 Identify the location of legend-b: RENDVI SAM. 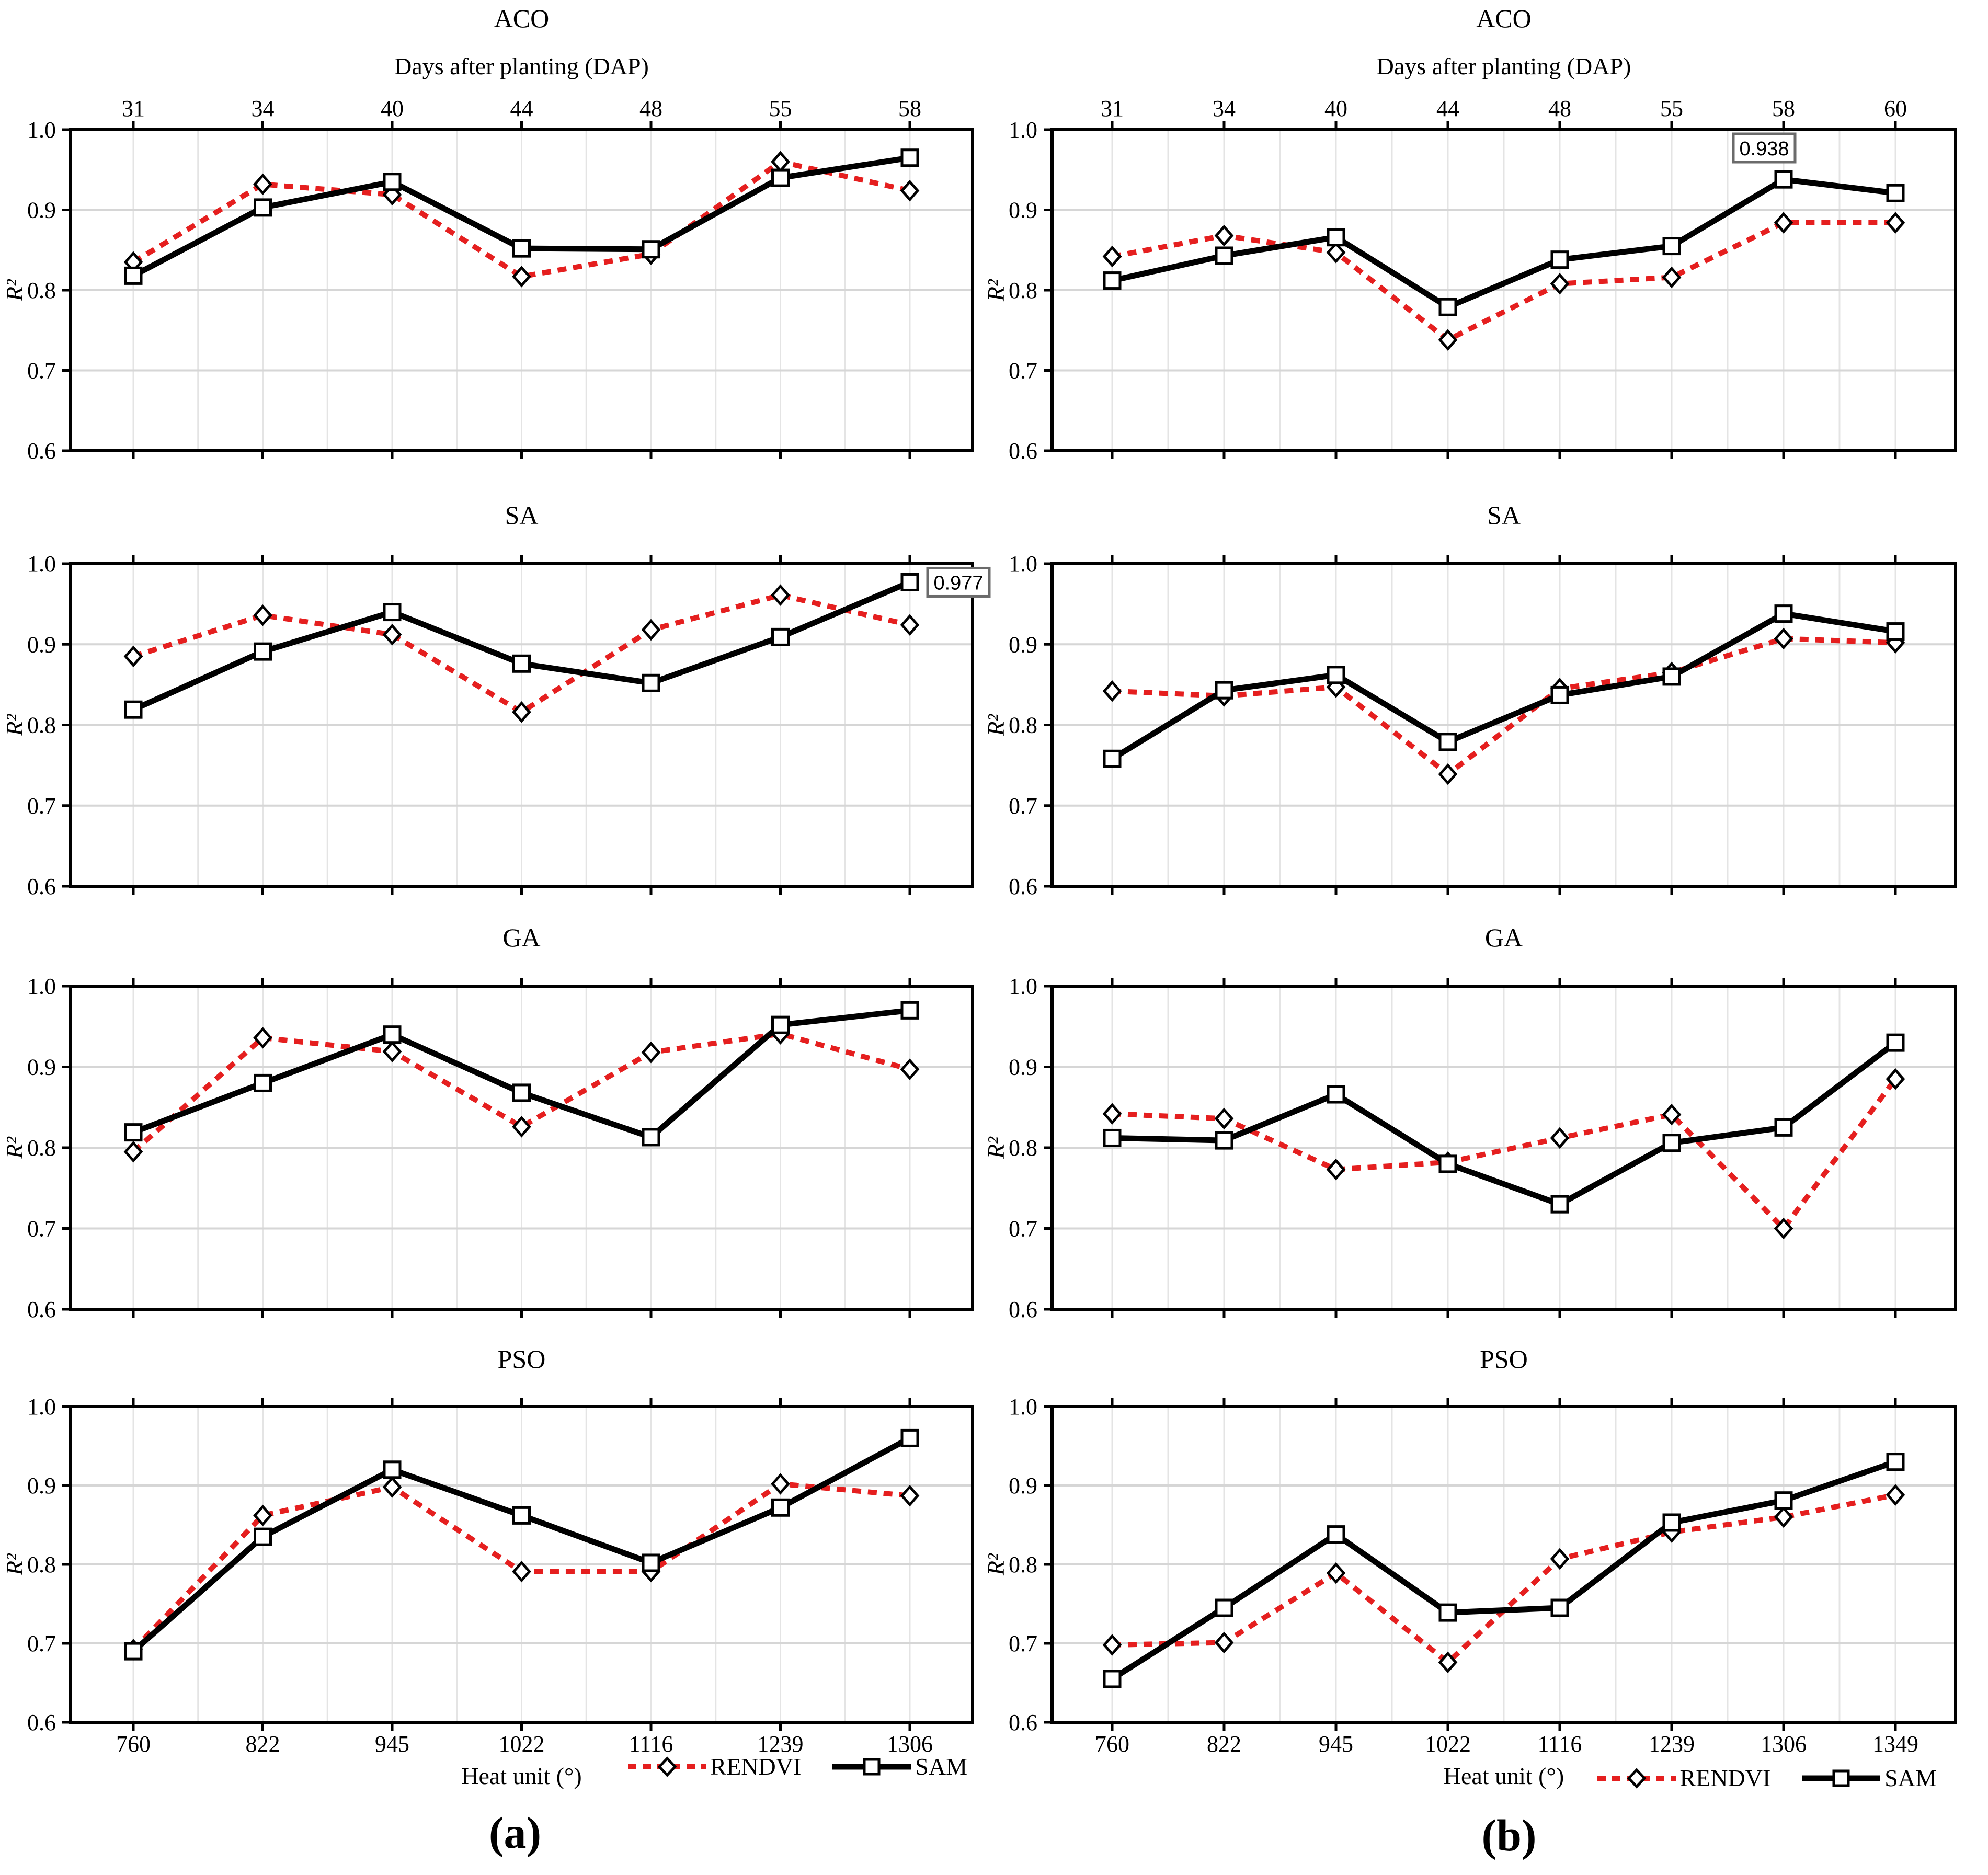
(1767, 1778).